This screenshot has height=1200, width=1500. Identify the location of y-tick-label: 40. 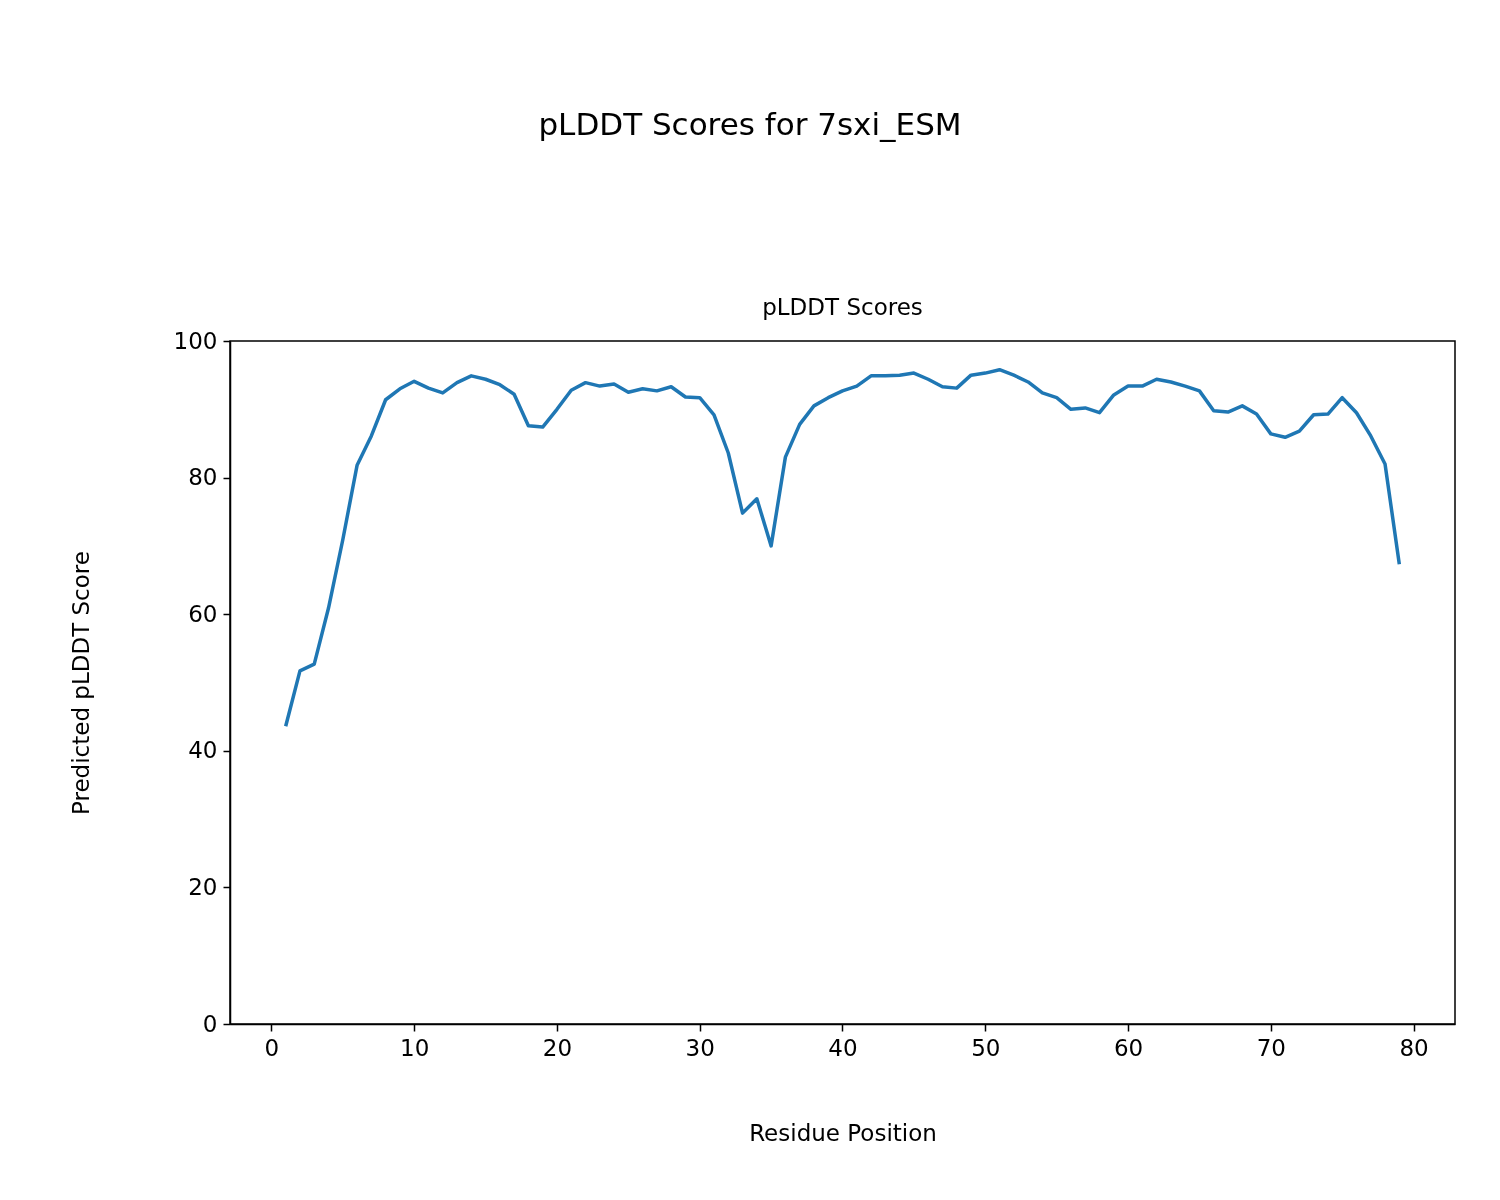
(203, 750).